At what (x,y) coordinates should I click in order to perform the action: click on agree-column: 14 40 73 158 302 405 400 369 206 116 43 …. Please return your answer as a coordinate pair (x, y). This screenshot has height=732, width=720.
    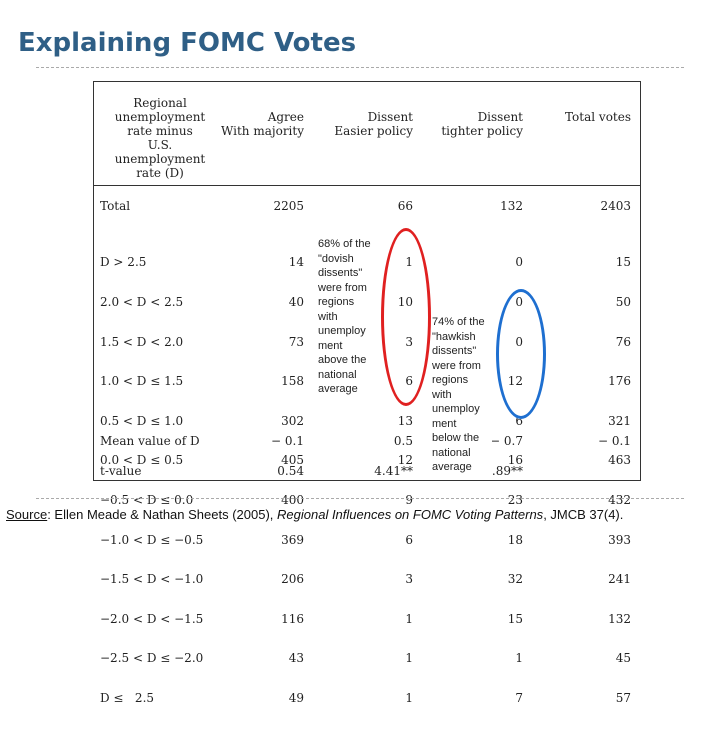
    Looking at the image, I should click on (274, 481).